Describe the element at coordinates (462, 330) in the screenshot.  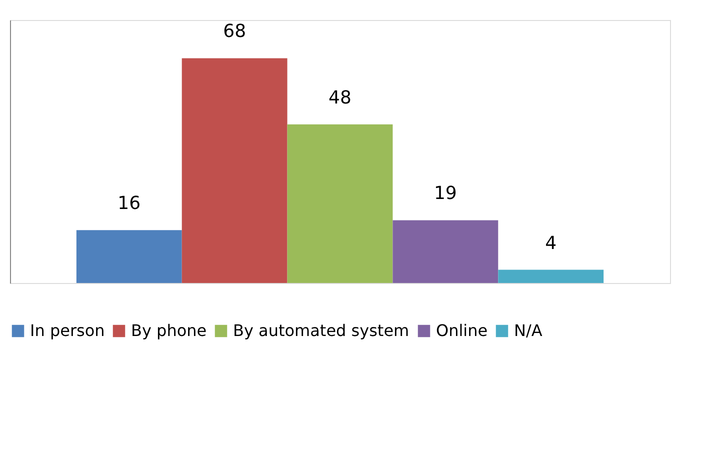
I see `legend-label: Online` at that location.